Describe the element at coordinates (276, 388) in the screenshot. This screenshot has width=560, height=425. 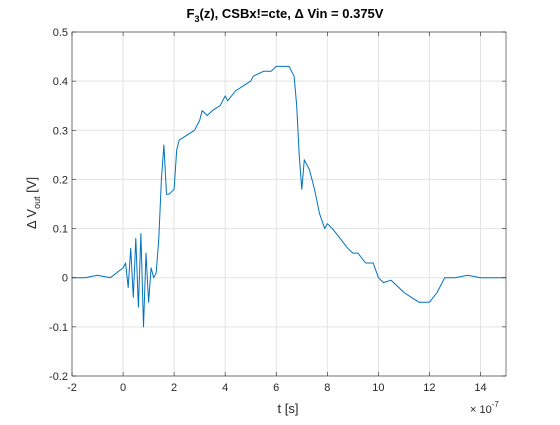
I see `x-tick-label: 6` at that location.